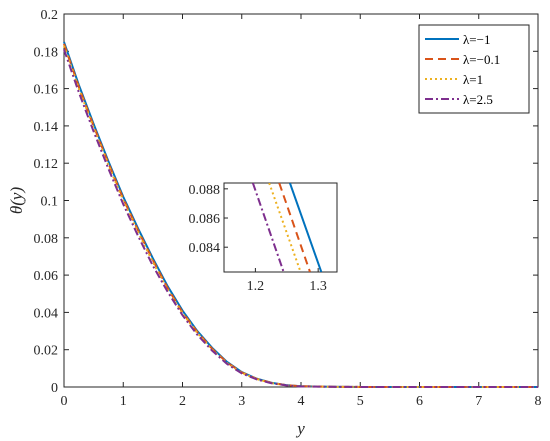 The width and height of the screenshot is (550, 441). I want to click on inset-plot-area: 1.2 1.3 0.084 0.086 0.088, so click(263, 238).